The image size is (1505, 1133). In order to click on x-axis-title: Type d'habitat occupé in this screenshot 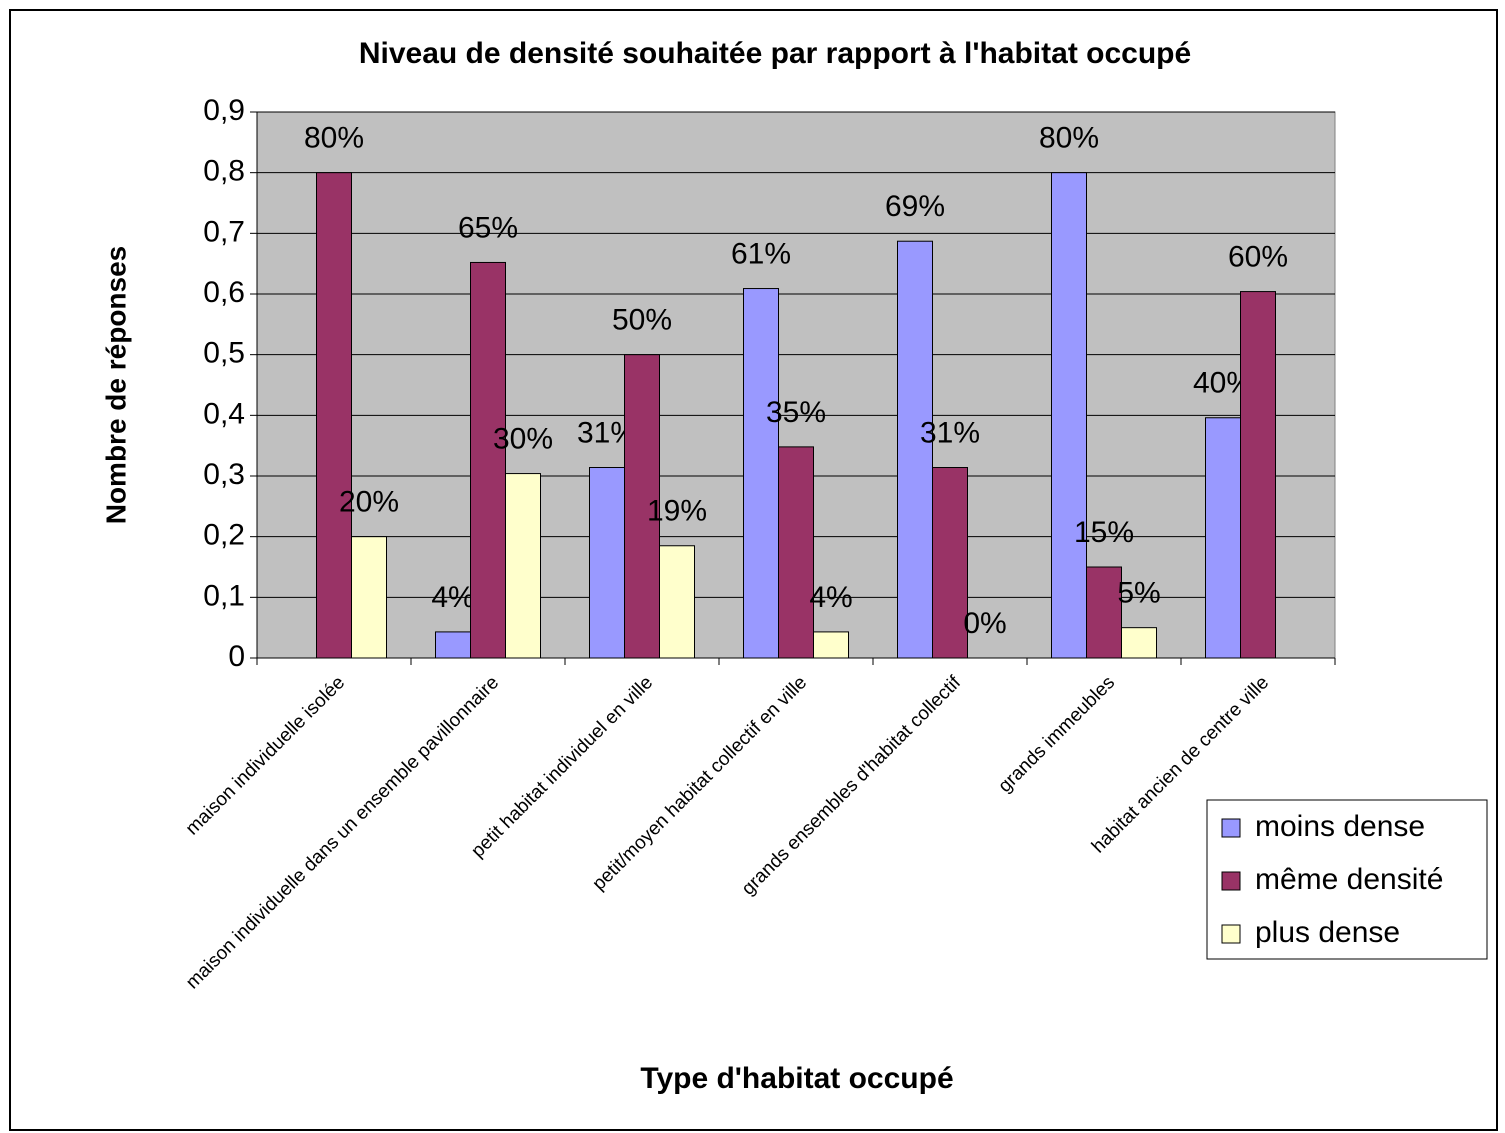, I will do `click(796, 1078)`.